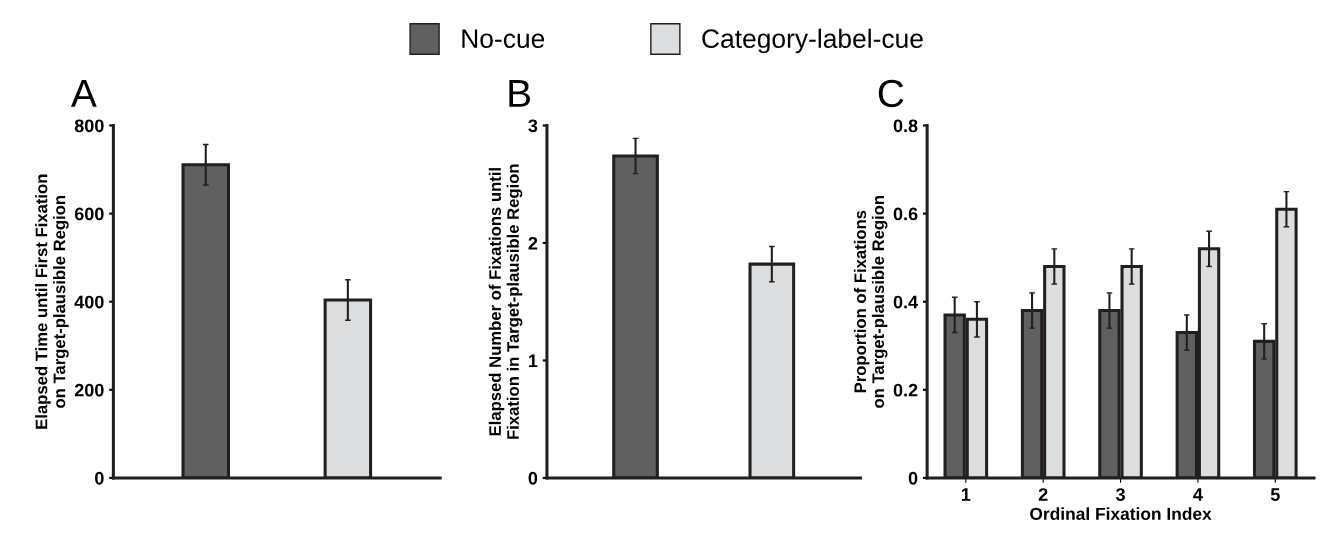 This screenshot has height=534, width=1334. What do you see at coordinates (89, 302) in the screenshot?
I see `y-tick-label: 400` at bounding box center [89, 302].